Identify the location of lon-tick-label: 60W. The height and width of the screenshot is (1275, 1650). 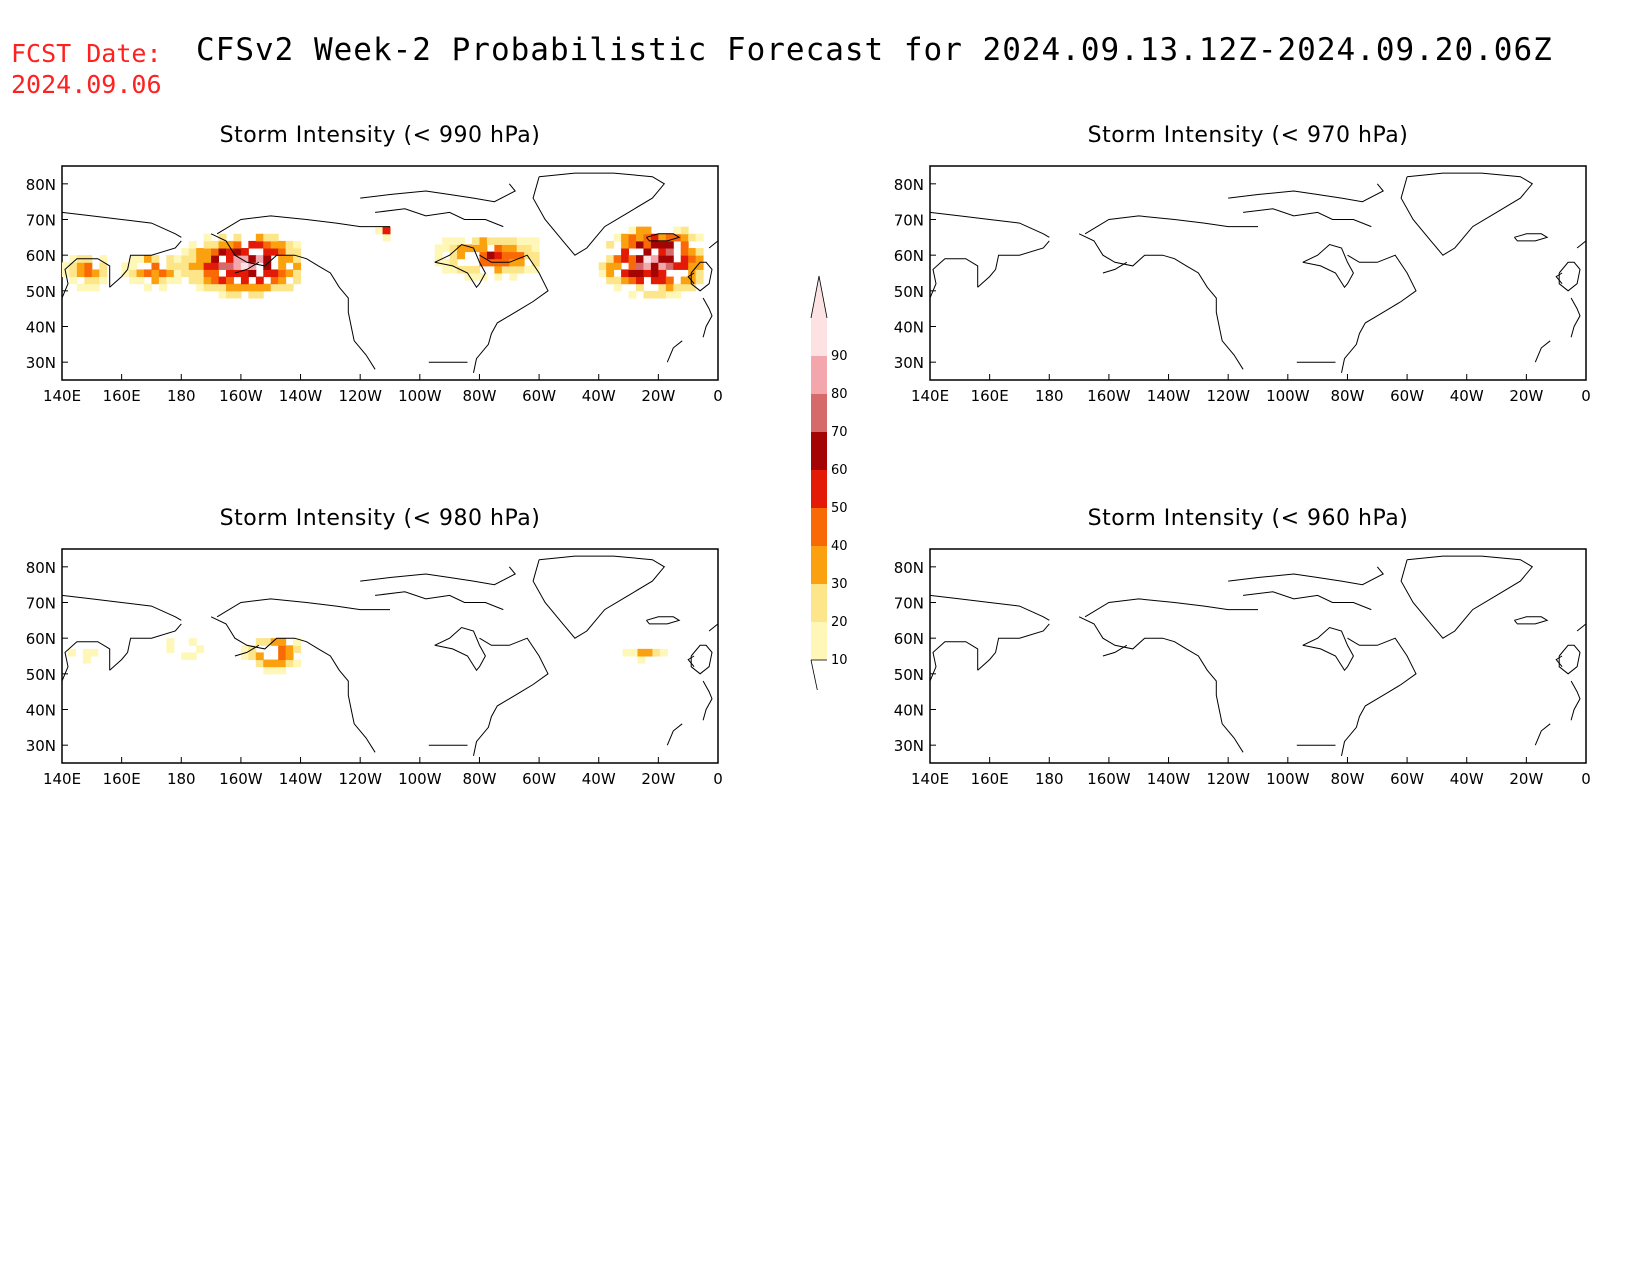
(539, 396).